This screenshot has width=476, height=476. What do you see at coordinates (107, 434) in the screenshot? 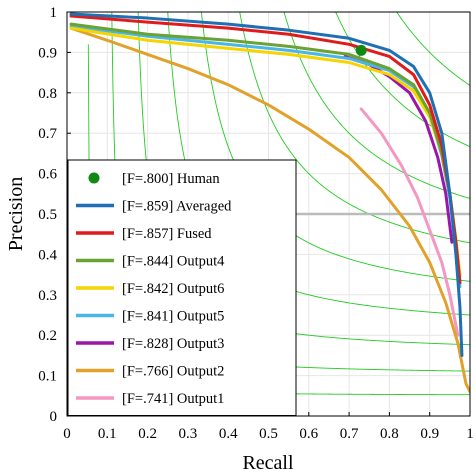
I see `x-tick-label: 0.1` at bounding box center [107, 434].